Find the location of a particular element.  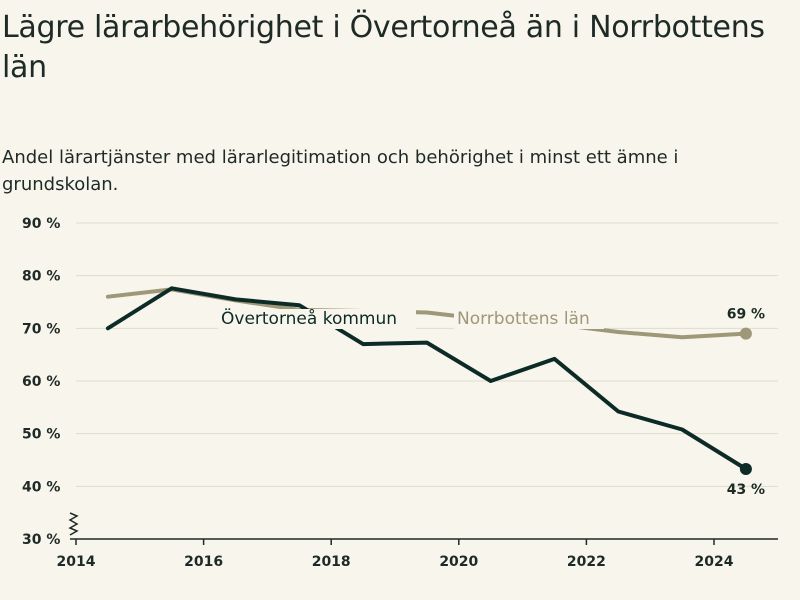

series-end-label: 43 % is located at coordinates (746, 490).